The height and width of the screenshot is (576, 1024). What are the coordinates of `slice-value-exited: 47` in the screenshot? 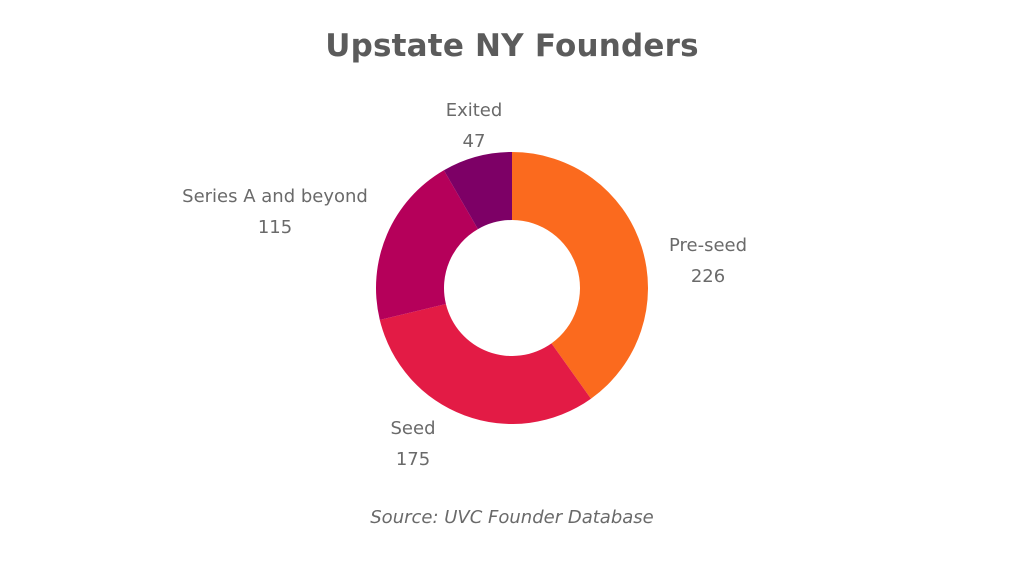 It's located at (474, 141).